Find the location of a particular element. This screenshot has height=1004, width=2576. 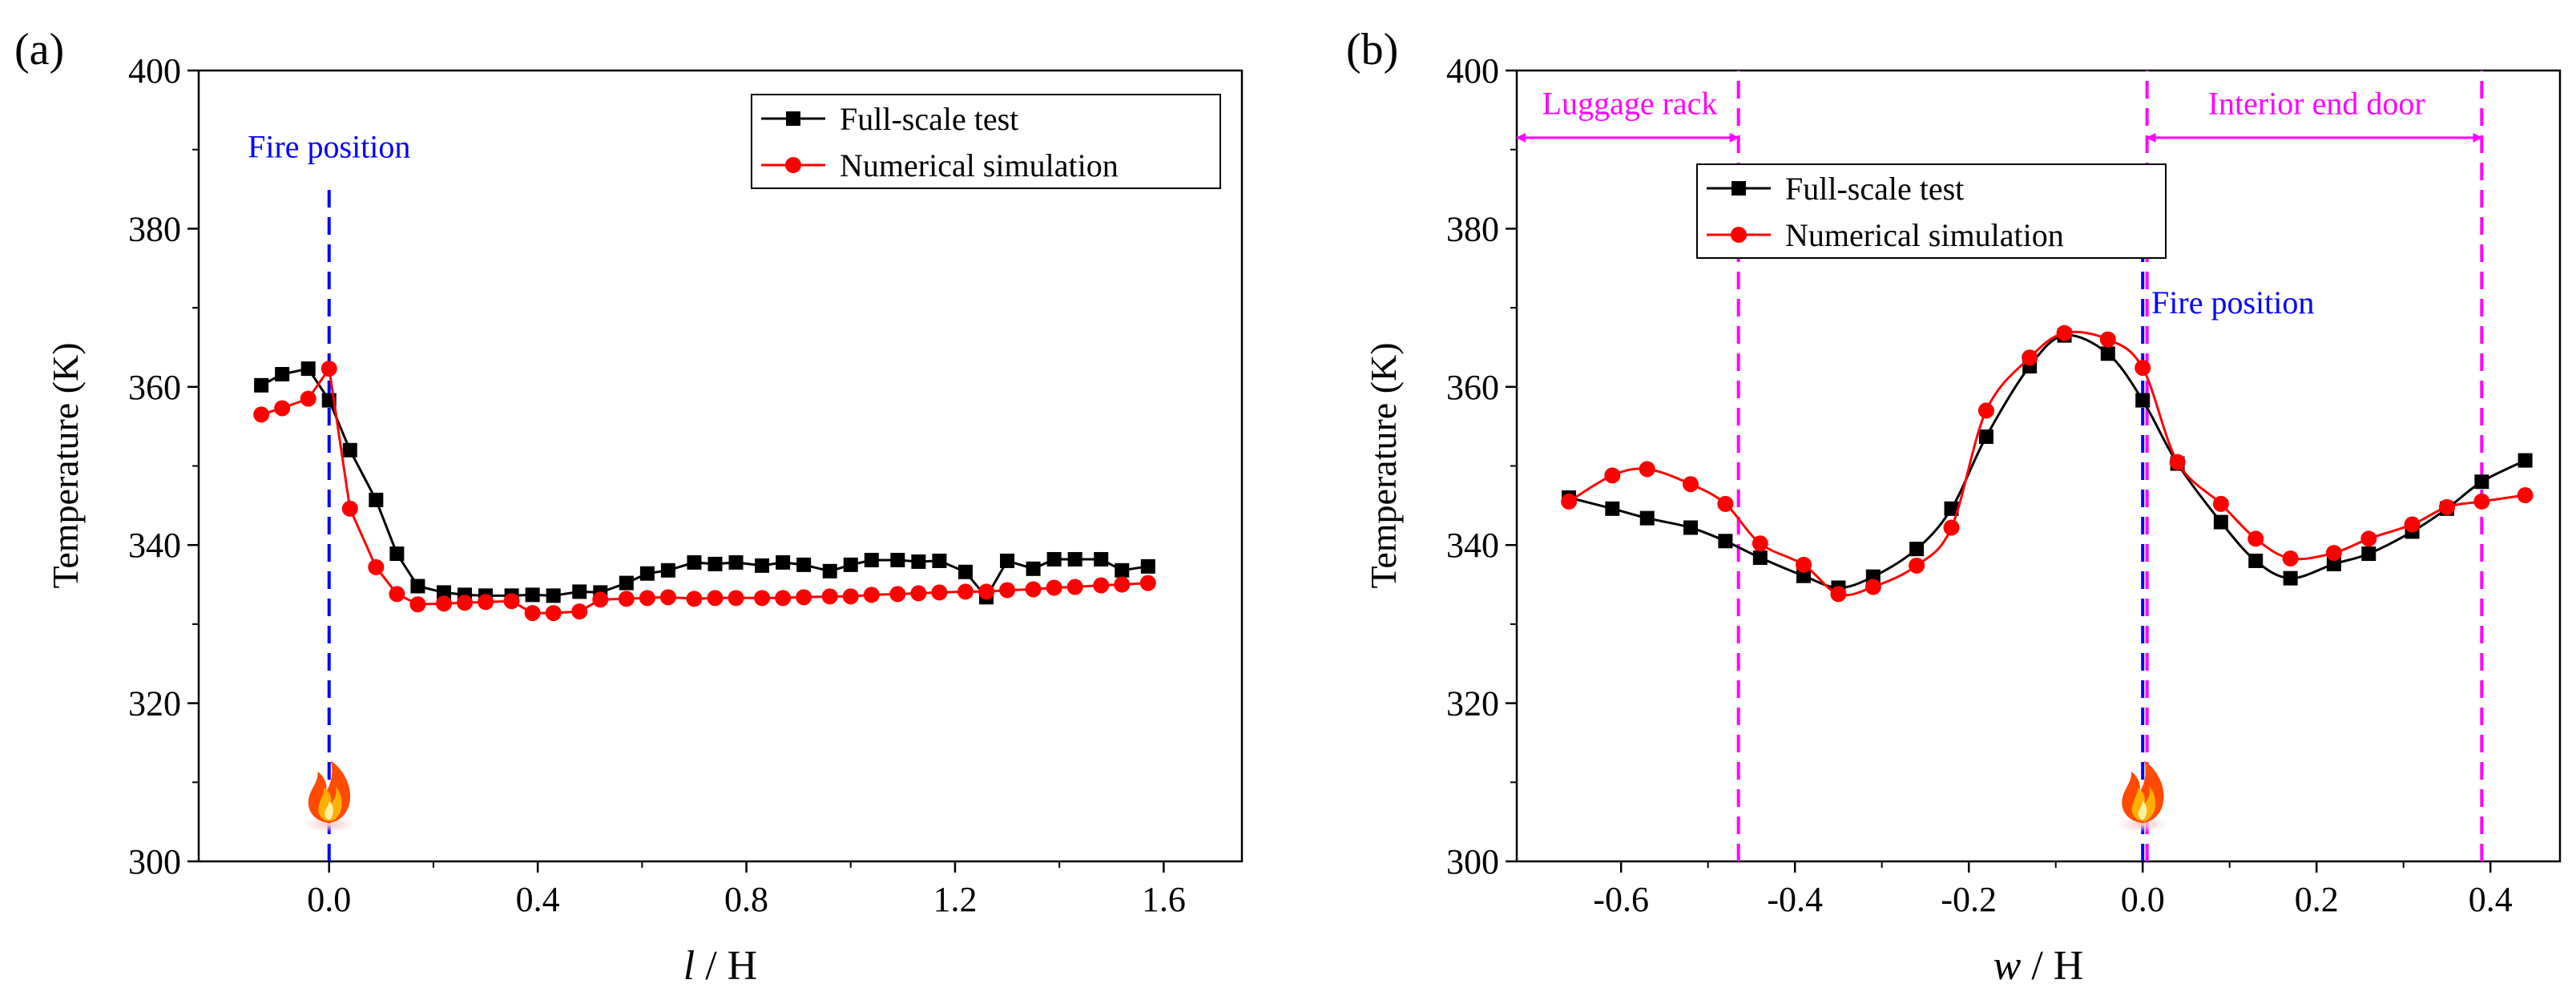

fire-position-label: Fire position is located at coordinates (2232, 302).